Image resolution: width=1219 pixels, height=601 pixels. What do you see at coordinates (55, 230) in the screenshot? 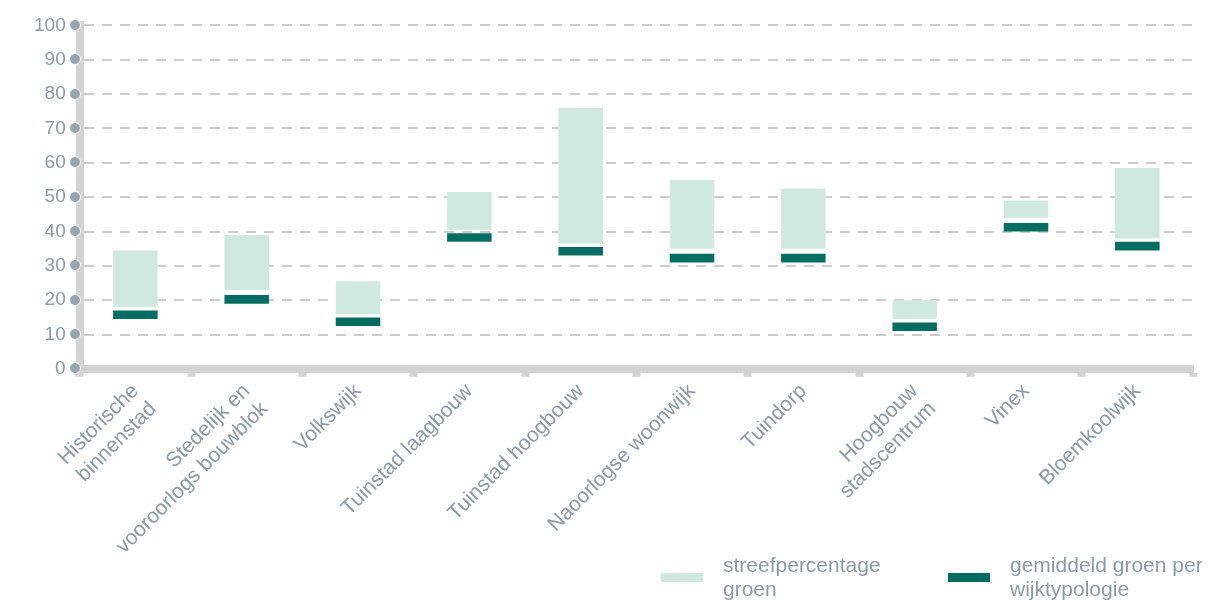
I see `y-tick-label: 40` at bounding box center [55, 230].